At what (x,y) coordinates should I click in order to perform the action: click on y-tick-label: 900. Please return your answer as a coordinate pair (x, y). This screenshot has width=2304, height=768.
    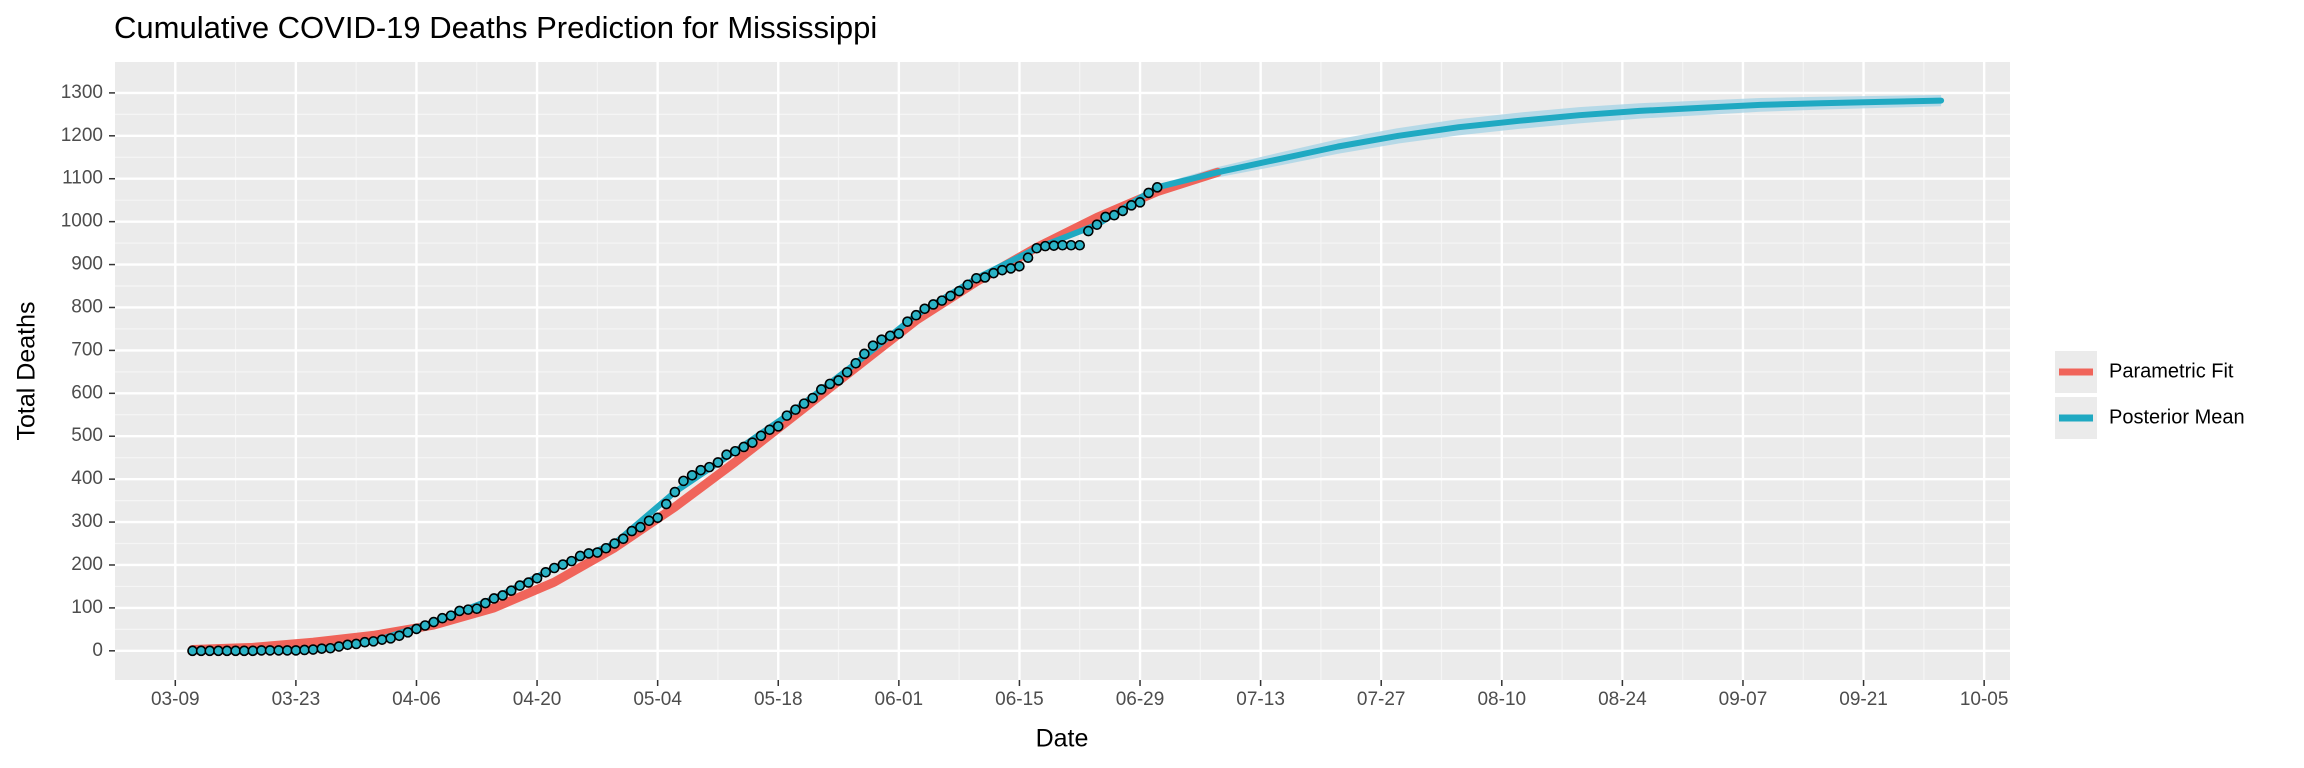
    Looking at the image, I should click on (87, 264).